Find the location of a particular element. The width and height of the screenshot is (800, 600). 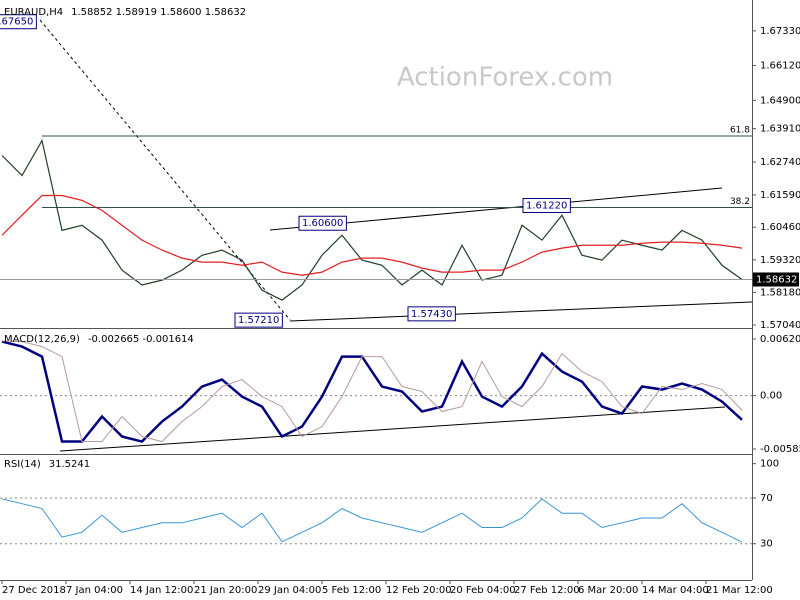

y-tick-label: 1.61590 is located at coordinates (780, 195).